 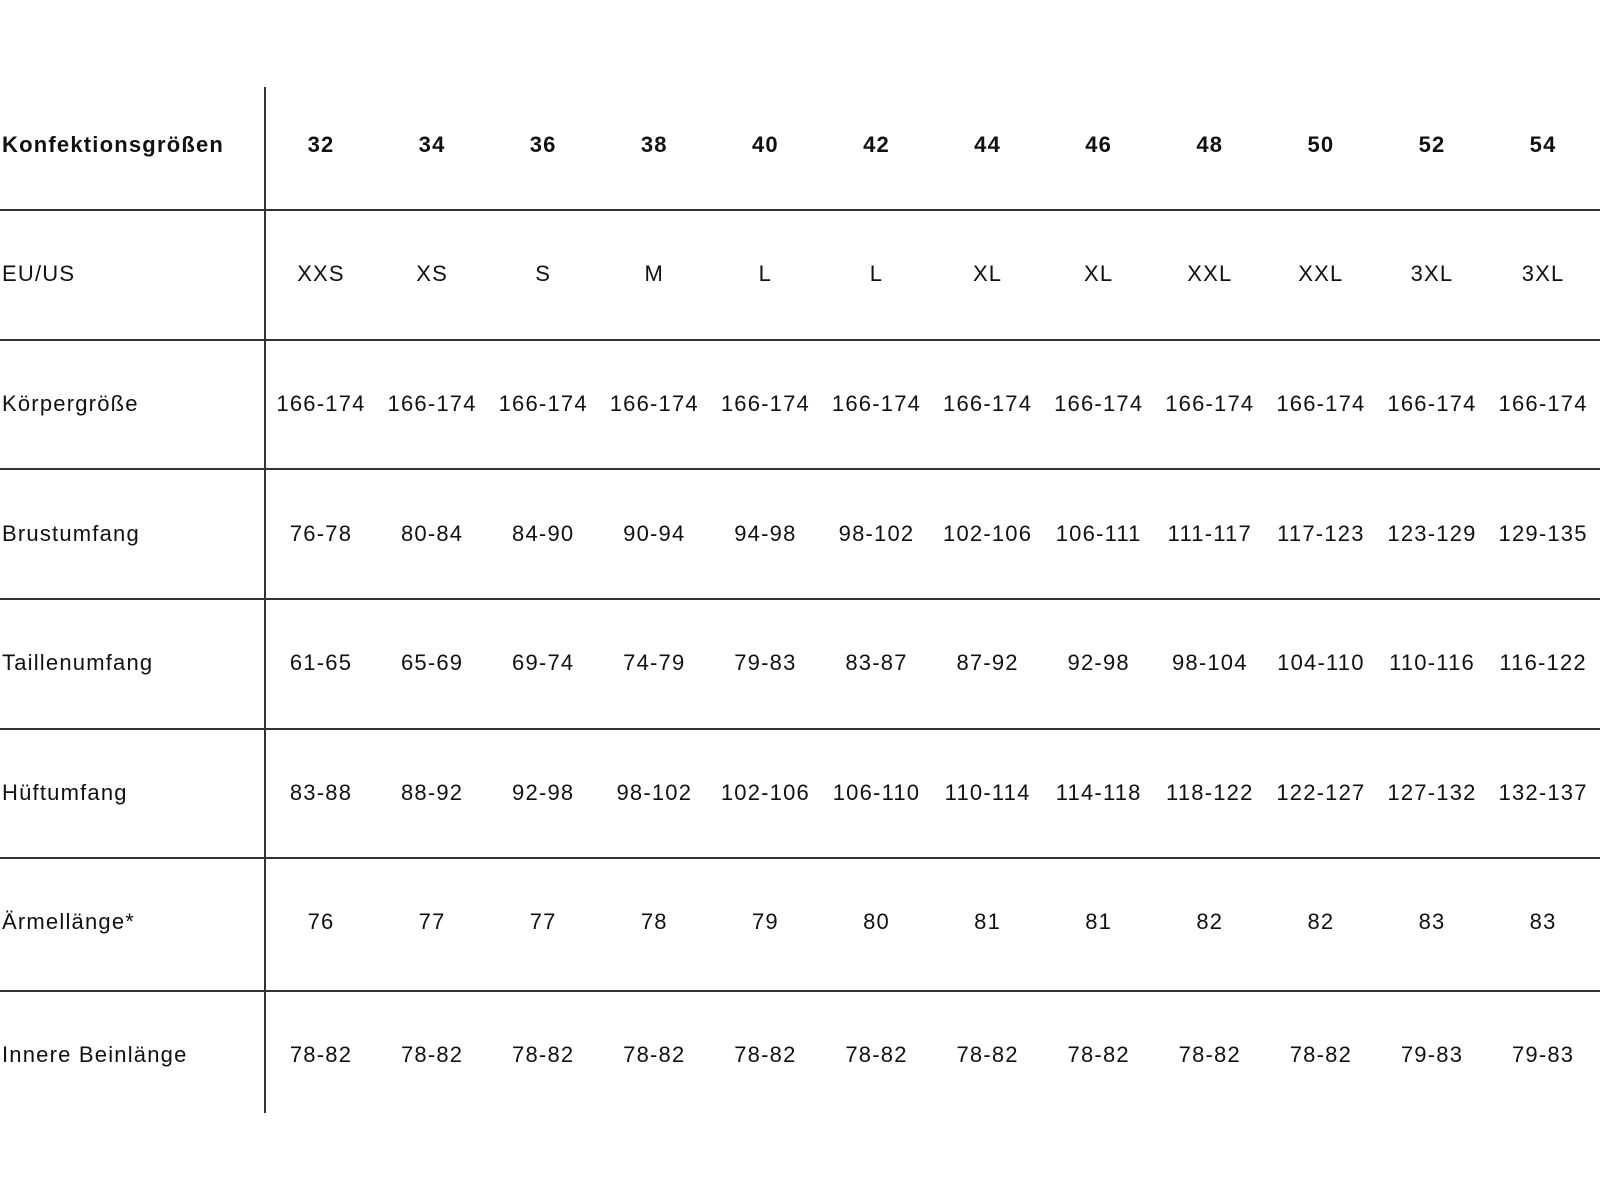 I want to click on row-label: Ärmellänge*, so click(x=69, y=921).